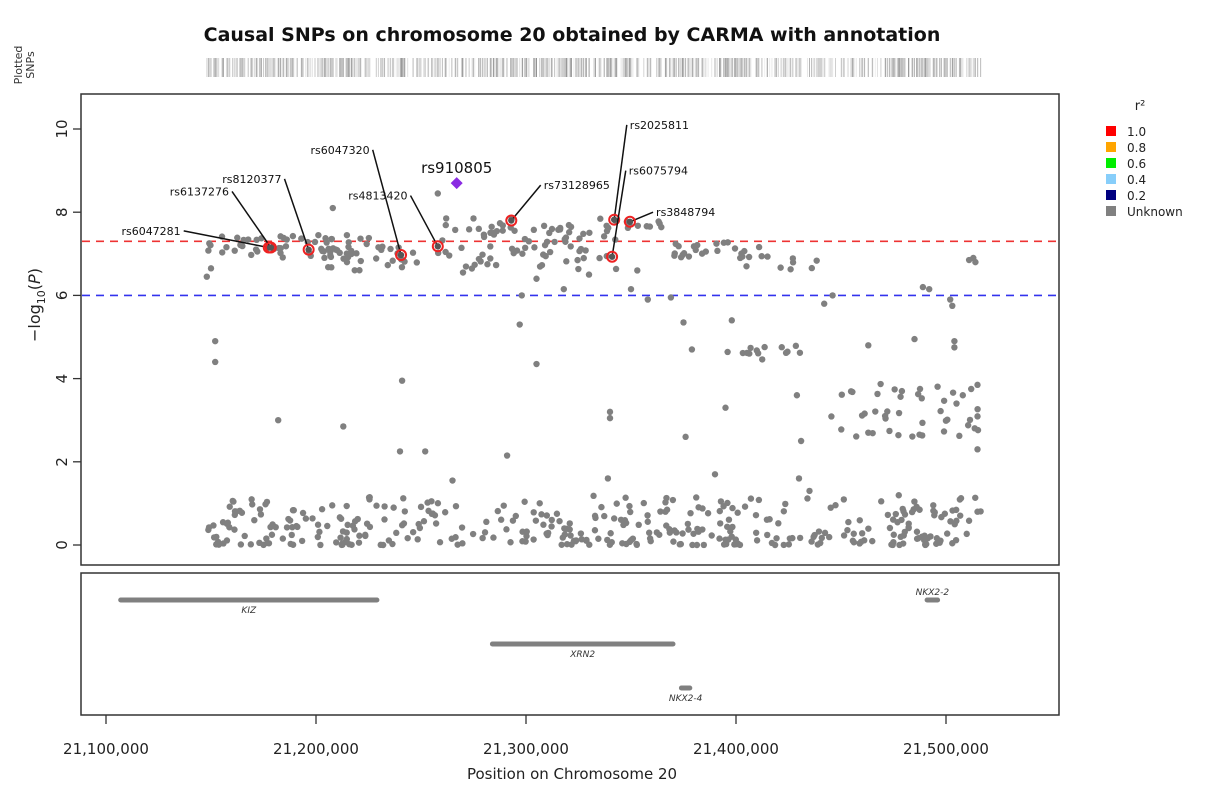  What do you see at coordinates (594, 67) in the screenshot?
I see `plotted-snps-rug` at bounding box center [594, 67].